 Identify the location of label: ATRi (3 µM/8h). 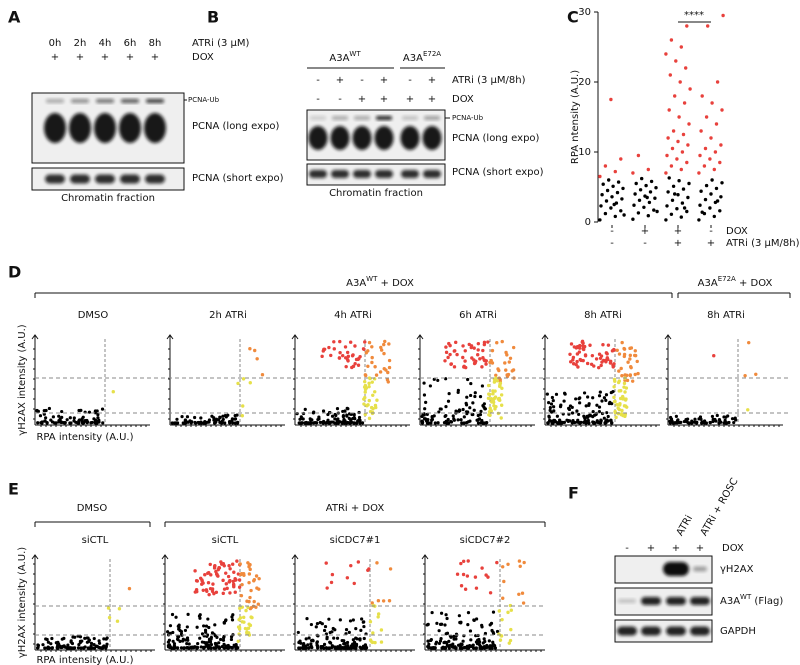
(763, 243).